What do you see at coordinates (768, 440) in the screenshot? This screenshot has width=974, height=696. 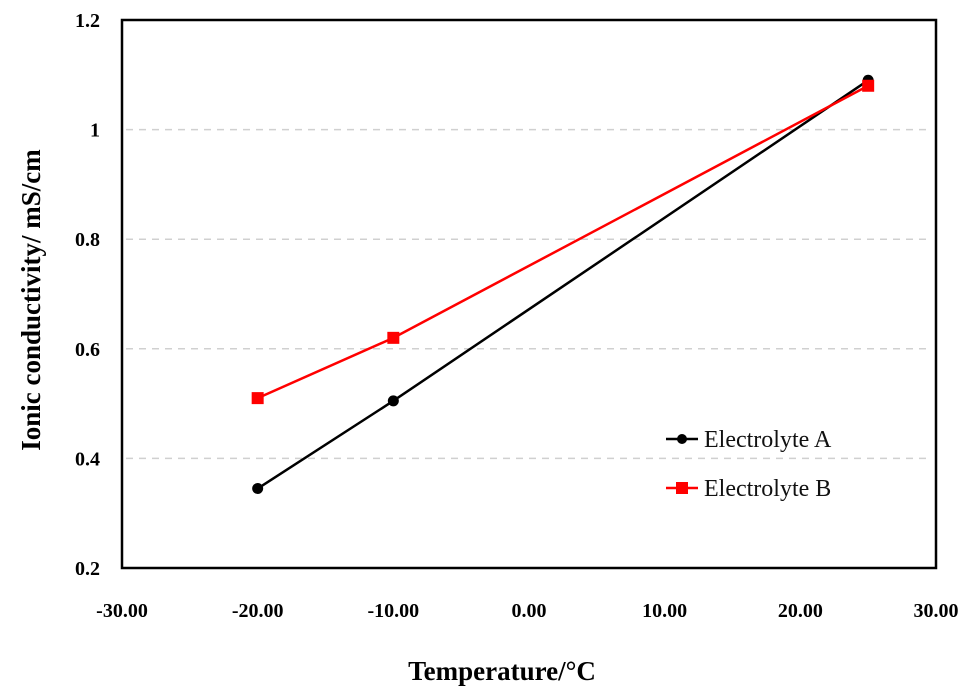 I see `legend-label: Electrolyte A` at bounding box center [768, 440].